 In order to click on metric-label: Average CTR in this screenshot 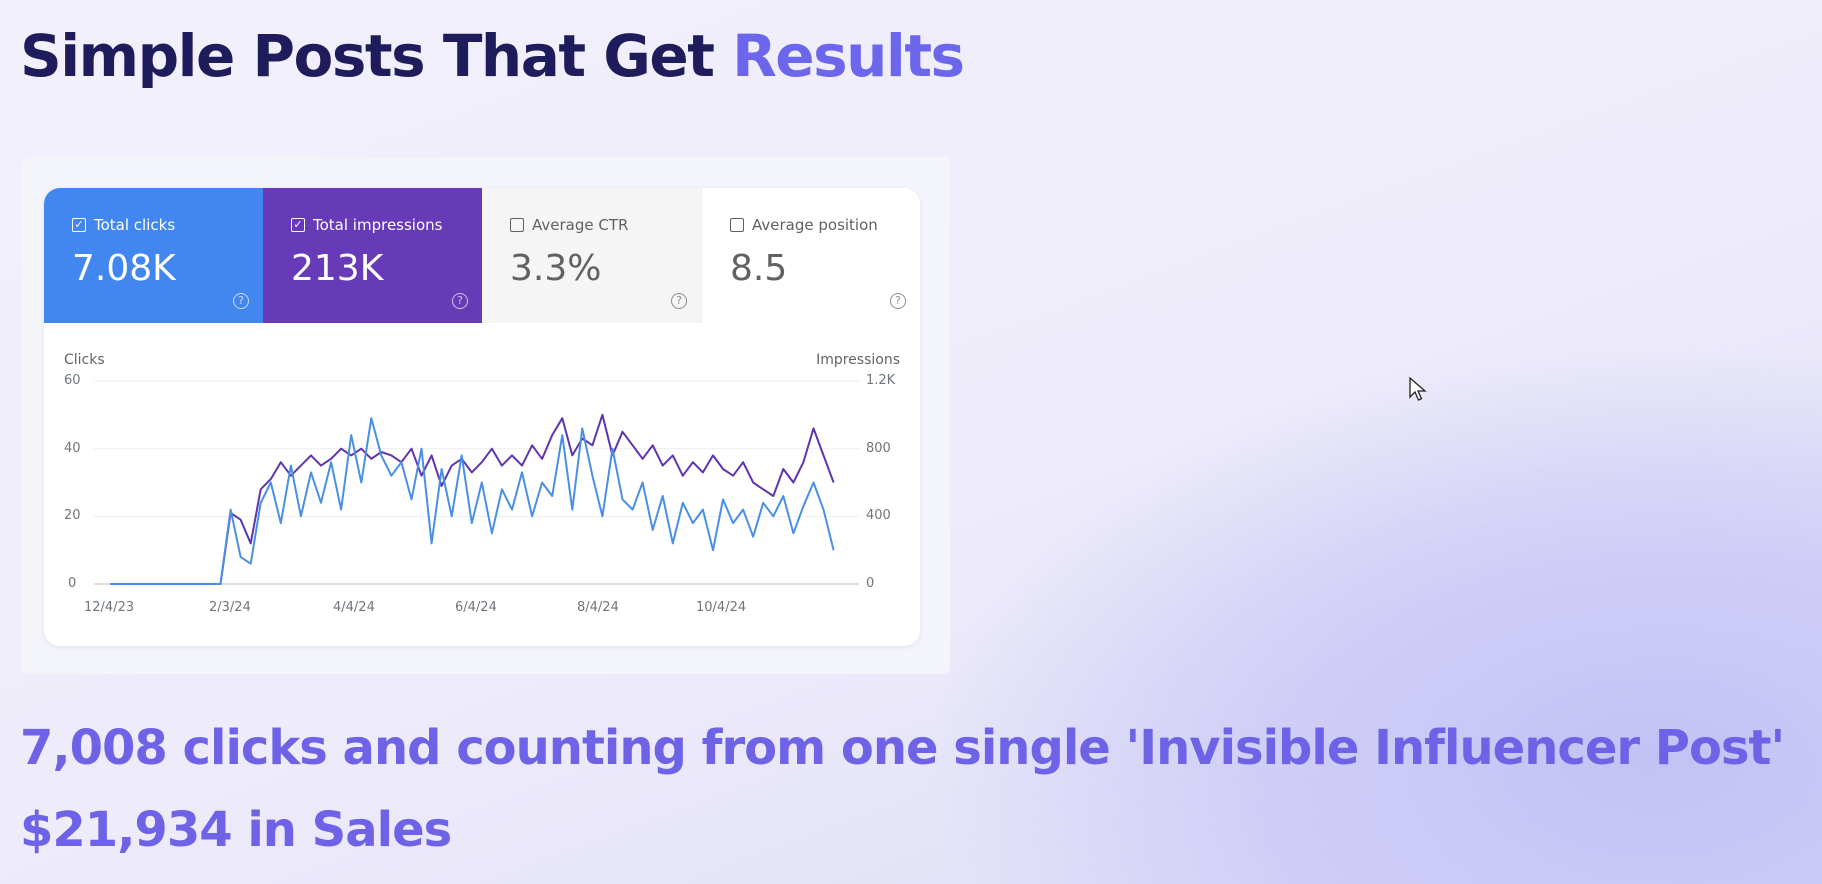, I will do `click(580, 225)`.